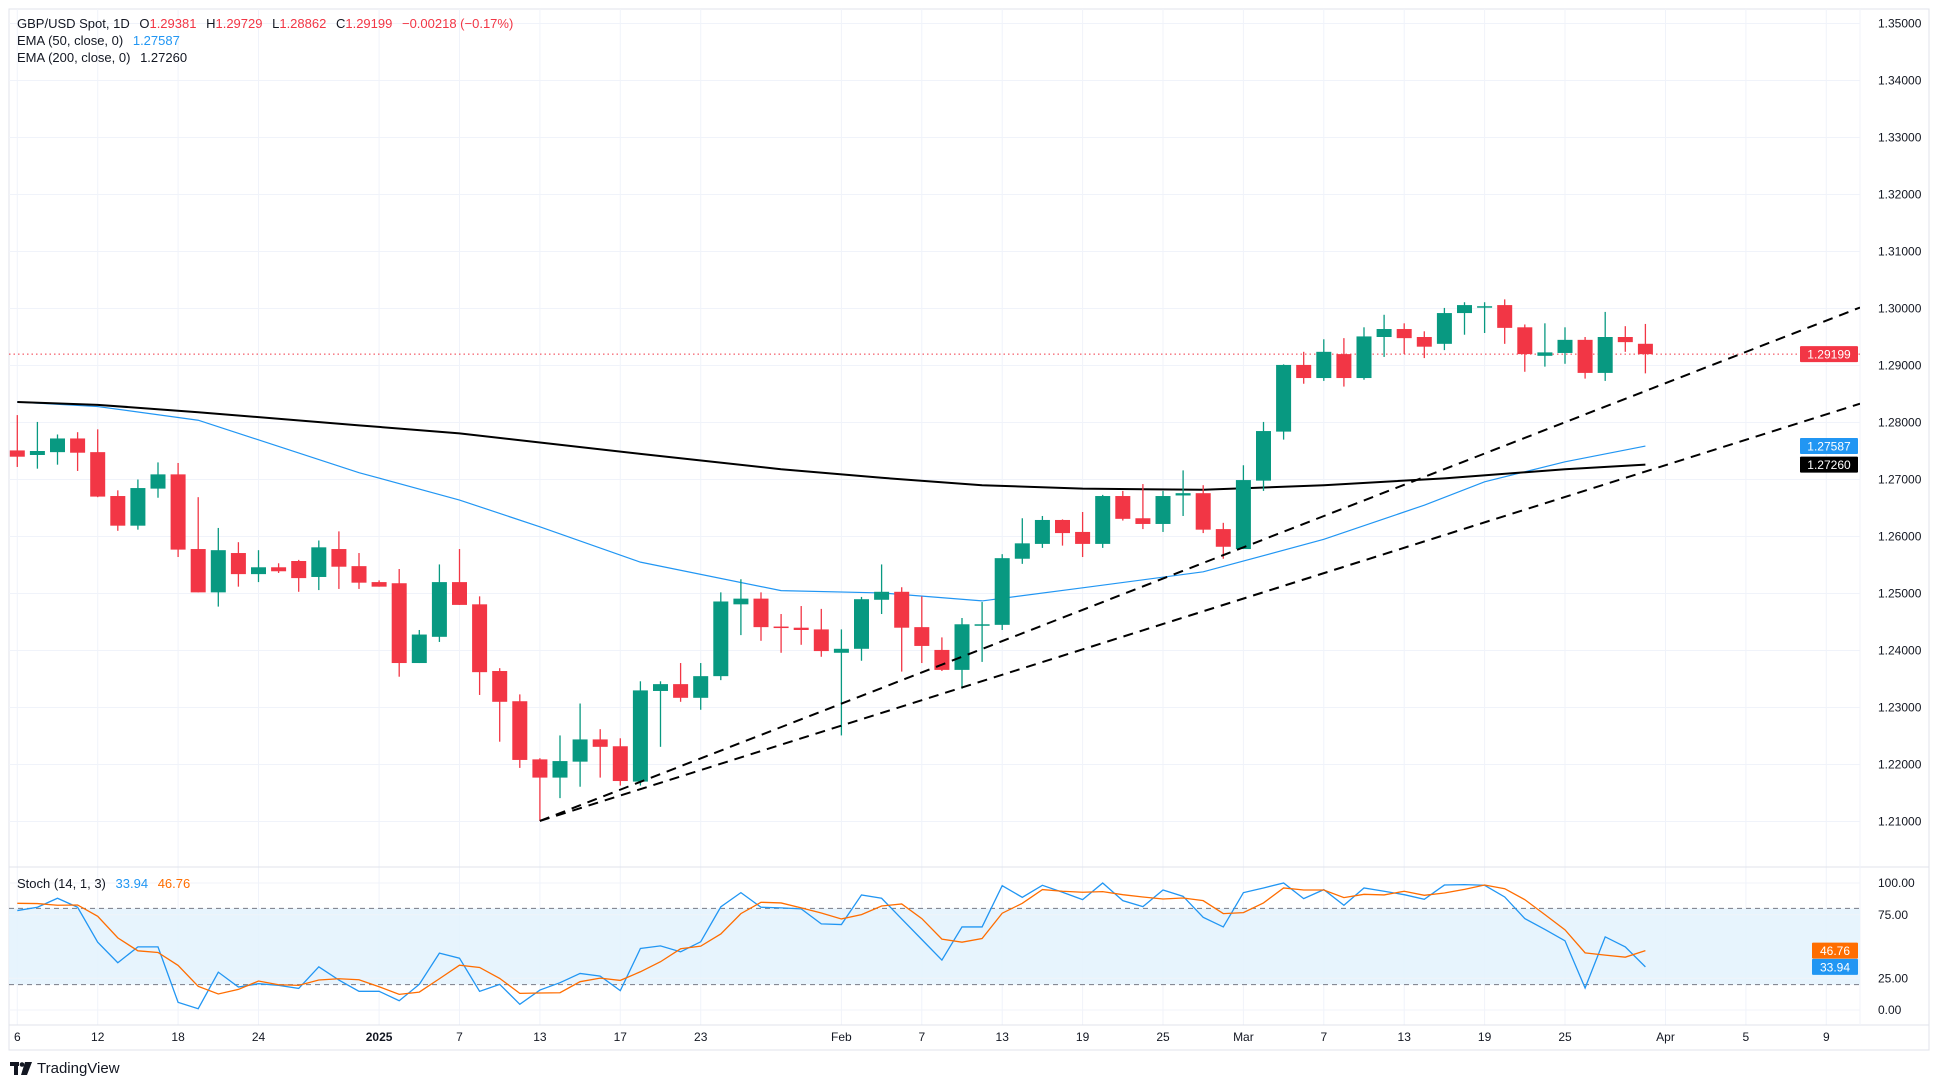 This screenshot has height=1086, width=1940. What do you see at coordinates (1893, 915) in the screenshot?
I see `stoch-tick-label: 75.00` at bounding box center [1893, 915].